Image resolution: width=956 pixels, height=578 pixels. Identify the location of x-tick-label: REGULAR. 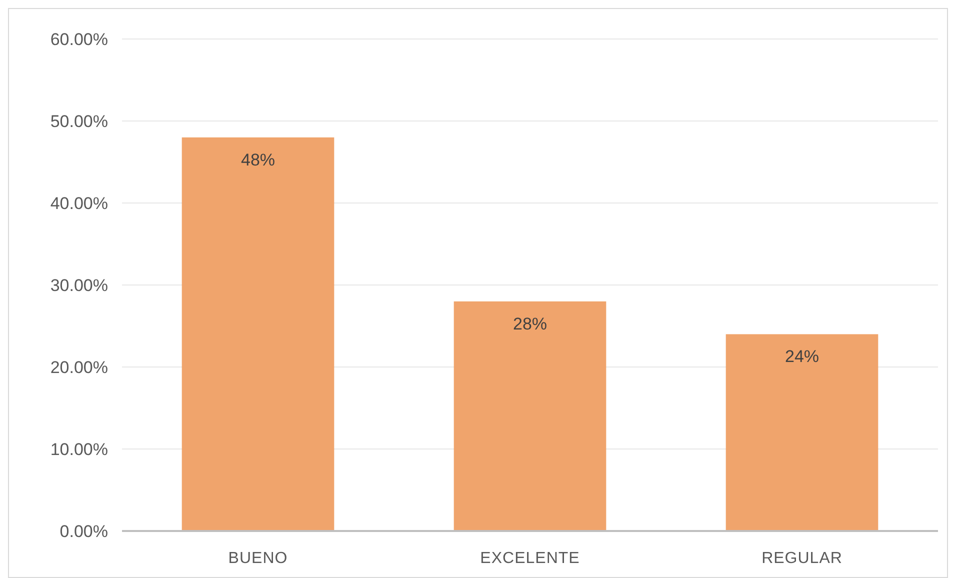
(802, 558).